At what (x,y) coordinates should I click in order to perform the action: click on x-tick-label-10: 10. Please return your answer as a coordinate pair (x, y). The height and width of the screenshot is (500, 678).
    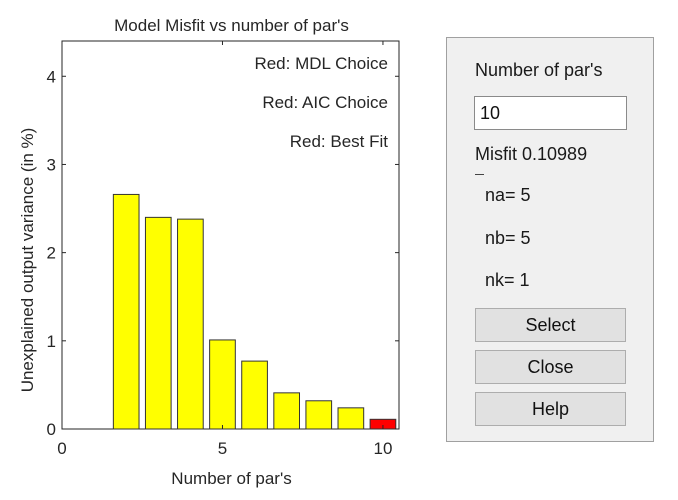
    Looking at the image, I should click on (382, 448).